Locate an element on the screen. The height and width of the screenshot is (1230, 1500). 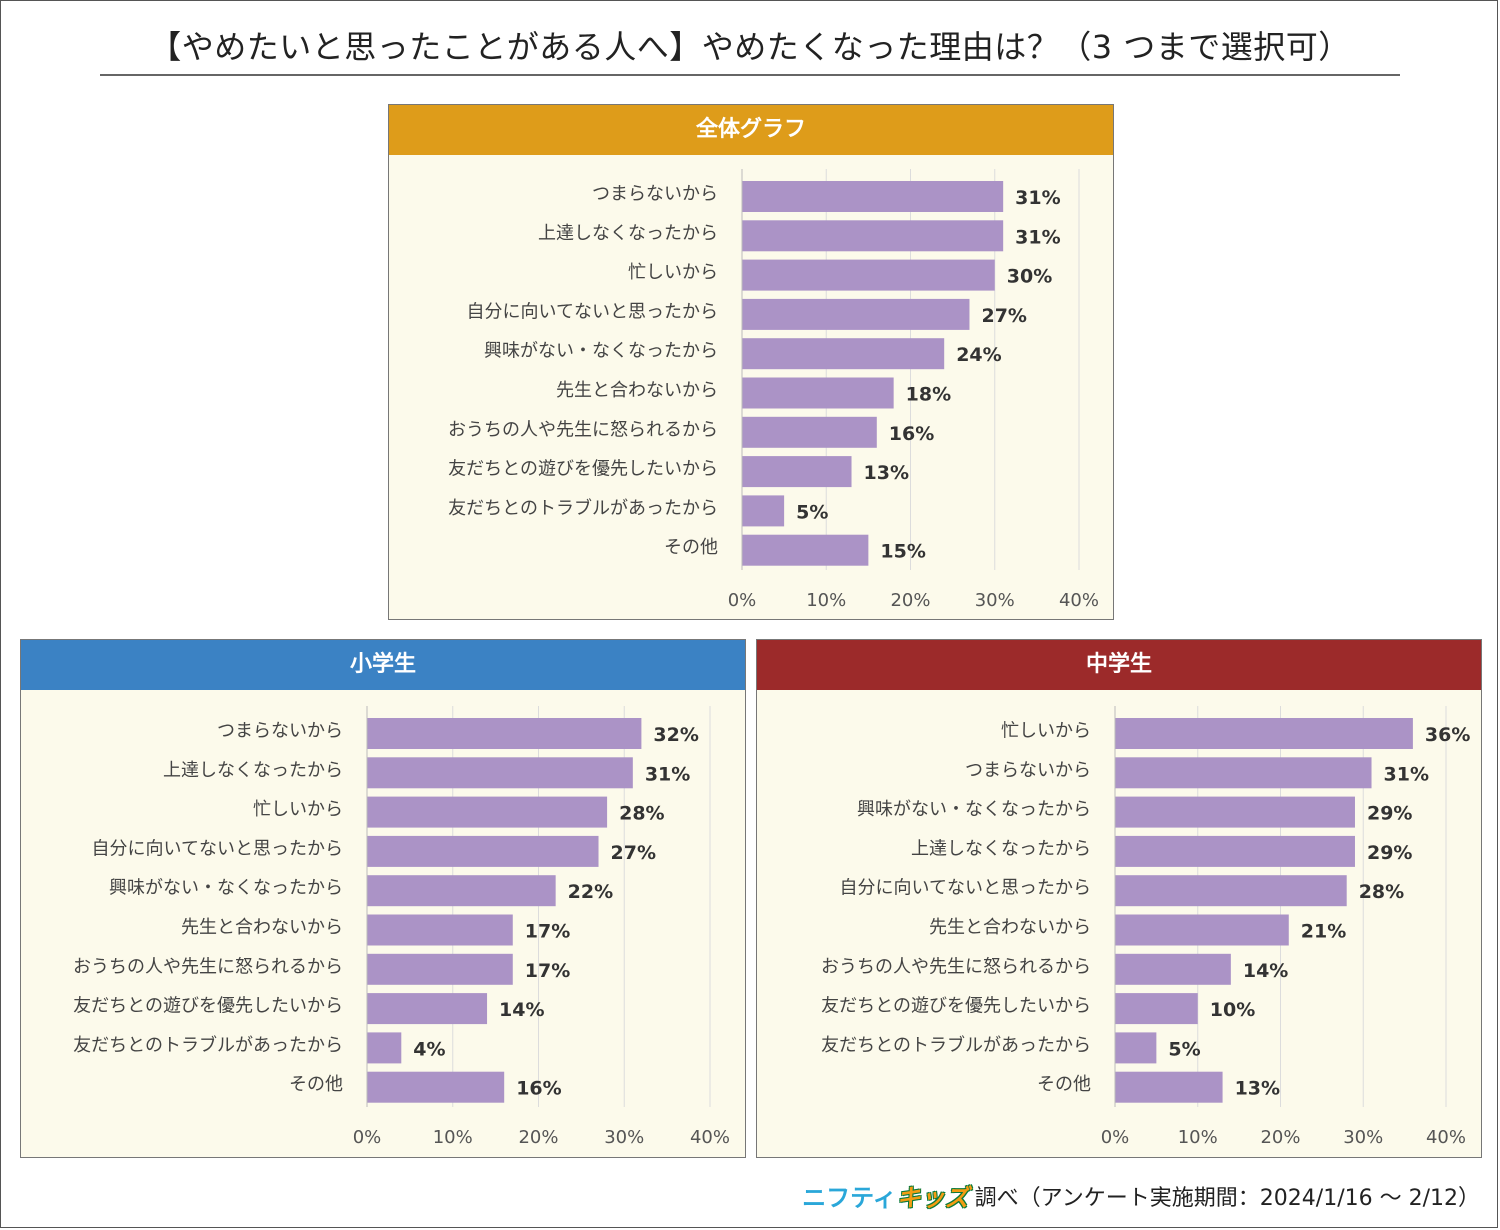
value-label: 21% is located at coordinates (1323, 932).